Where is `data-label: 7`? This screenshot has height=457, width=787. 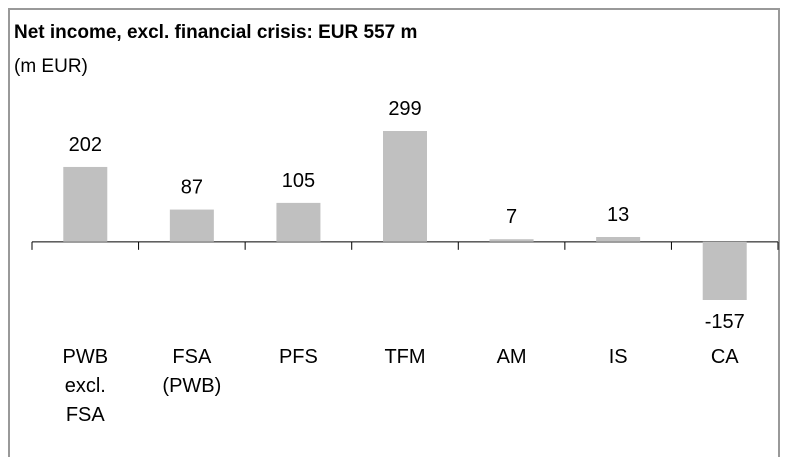
data-label: 7 is located at coordinates (511, 217).